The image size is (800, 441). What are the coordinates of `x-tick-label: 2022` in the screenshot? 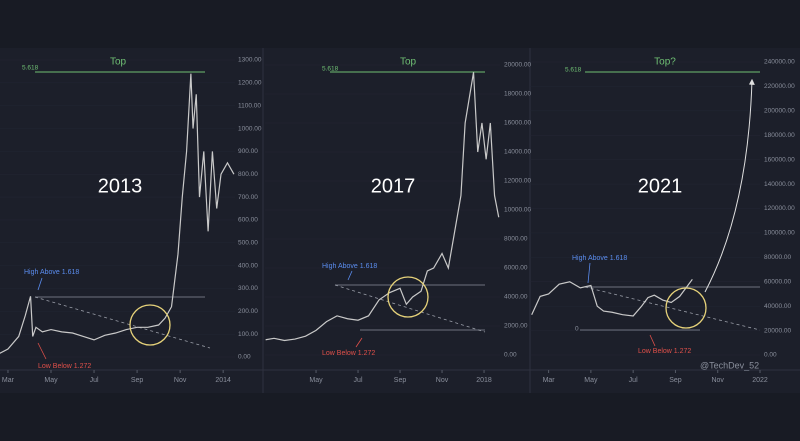 It's located at (760, 380).